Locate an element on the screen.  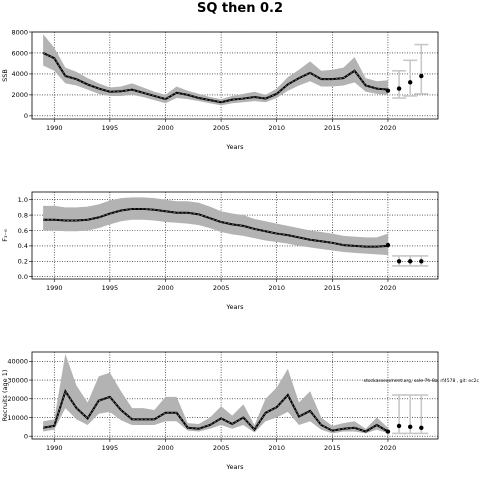
f-x-axis-label: Years is located at coordinates (234, 307).